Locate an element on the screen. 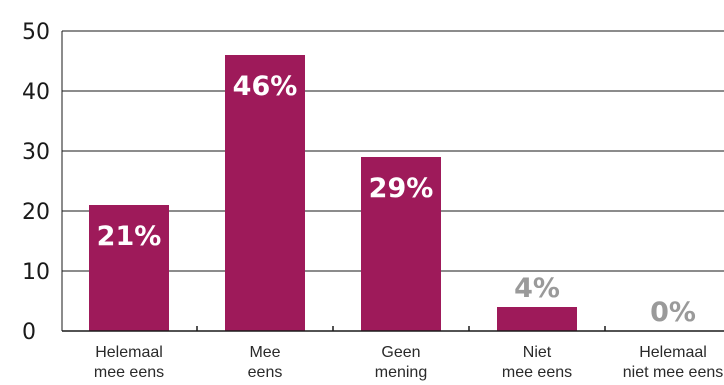 This screenshot has width=724, height=385. x-axis is located at coordinates (393, 329).